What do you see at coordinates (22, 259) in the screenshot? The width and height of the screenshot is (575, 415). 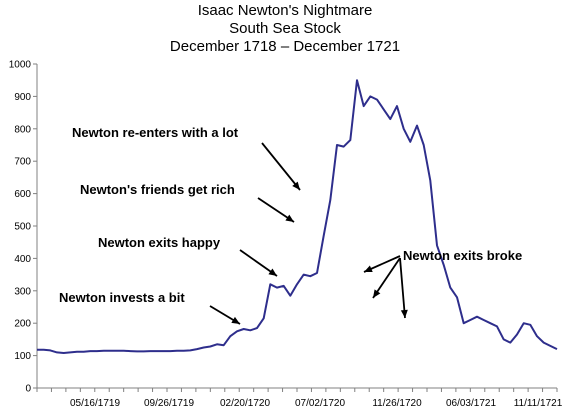 I see `y-tick-label: 400` at bounding box center [22, 259].